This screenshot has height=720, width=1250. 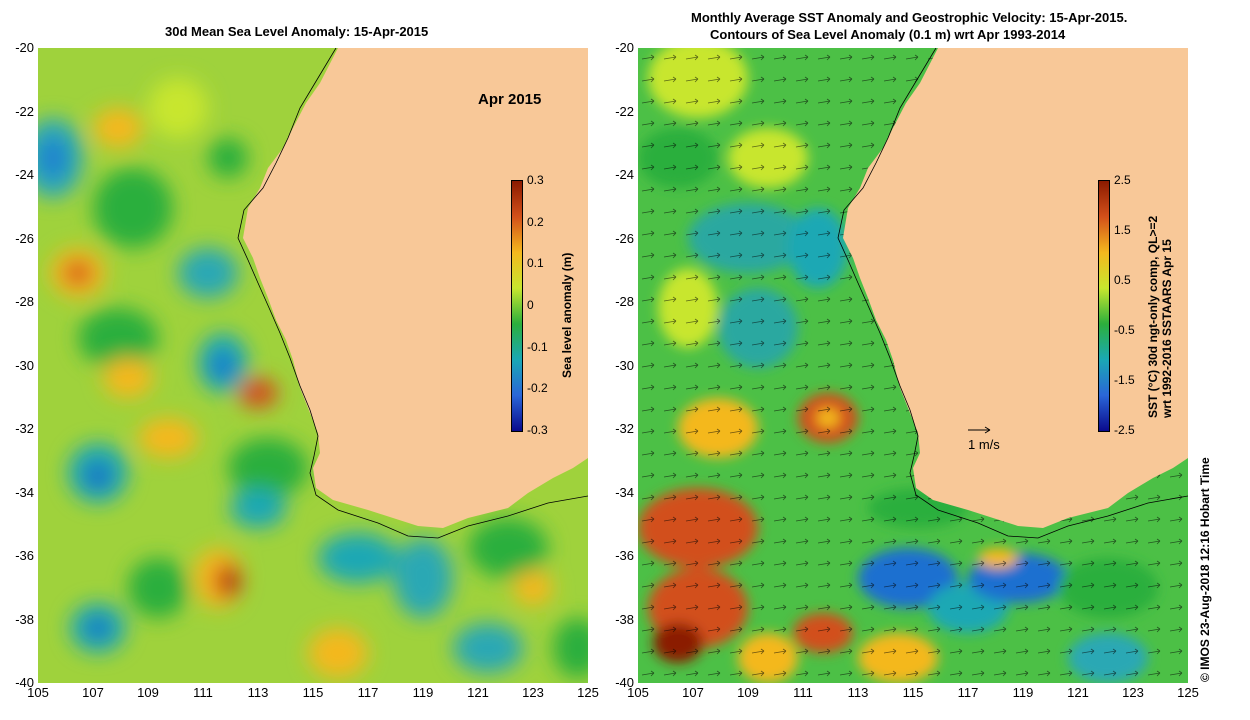 What do you see at coordinates (537, 430) in the screenshot?
I see `colorbar-tick-label: -0.3` at bounding box center [537, 430].